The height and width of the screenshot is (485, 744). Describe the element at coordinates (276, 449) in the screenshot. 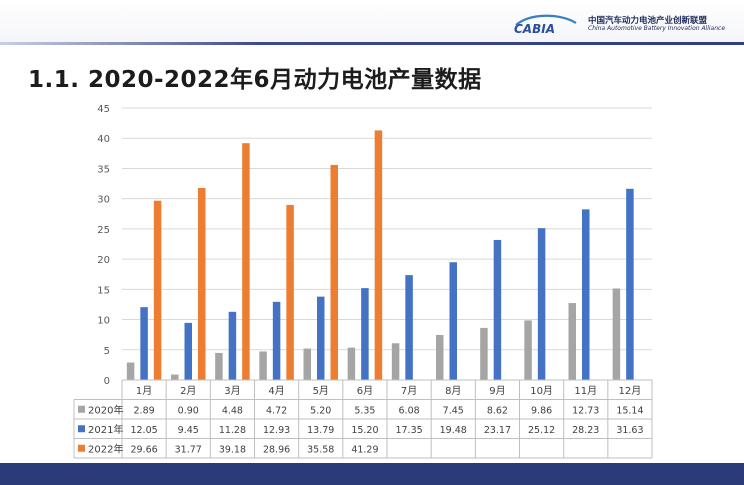

I see `data-label: 28.96` at that location.